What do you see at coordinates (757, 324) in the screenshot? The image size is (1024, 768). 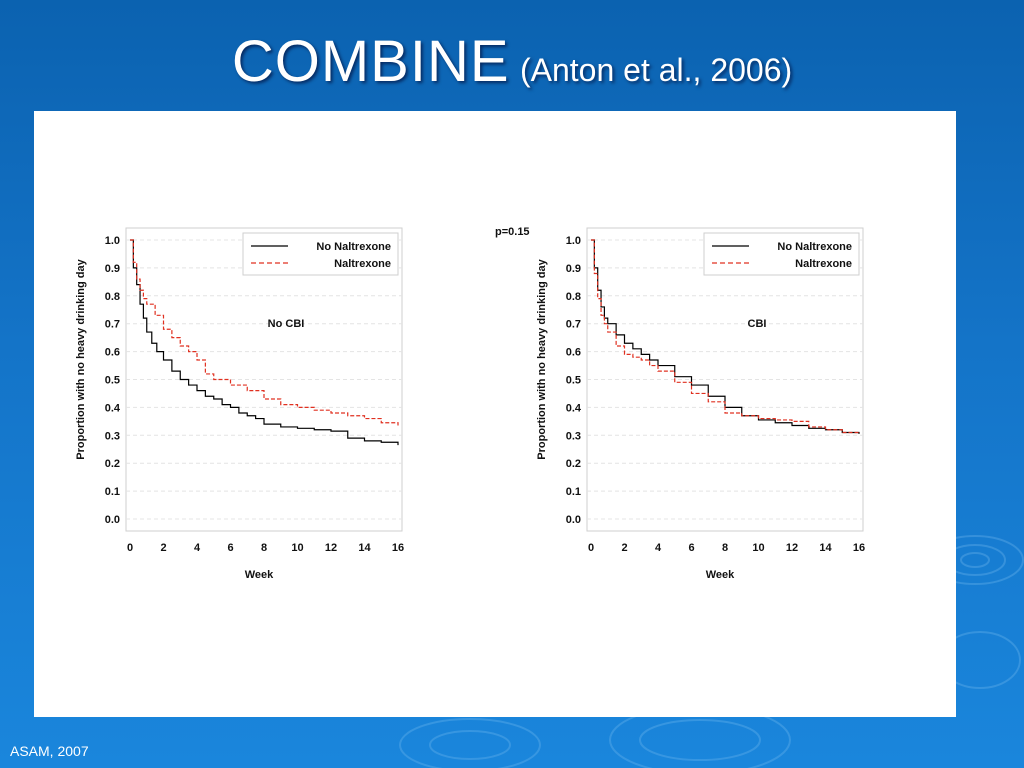 I see `panel-label: CBI` at bounding box center [757, 324].